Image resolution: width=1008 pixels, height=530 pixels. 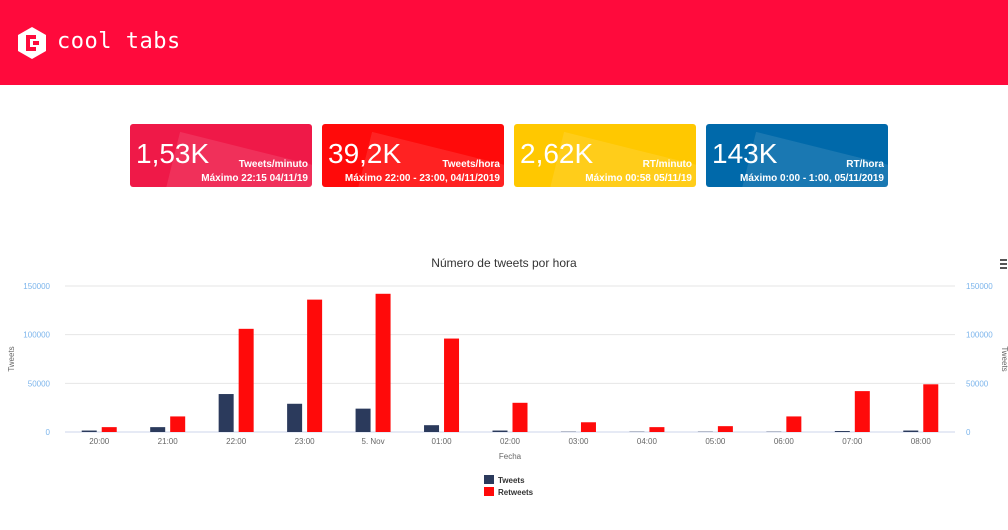 What do you see at coordinates (578, 441) in the screenshot?
I see `x-tick-label: 03:00` at bounding box center [578, 441].